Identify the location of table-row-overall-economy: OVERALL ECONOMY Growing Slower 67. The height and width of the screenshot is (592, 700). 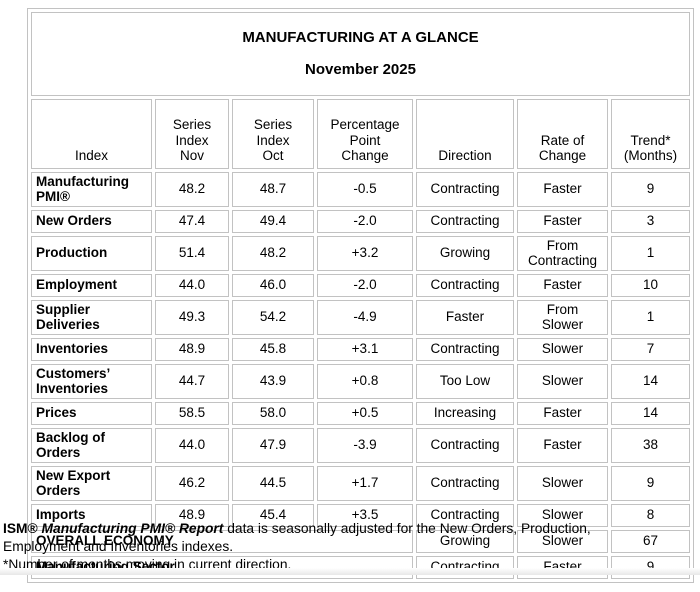
(360, 541).